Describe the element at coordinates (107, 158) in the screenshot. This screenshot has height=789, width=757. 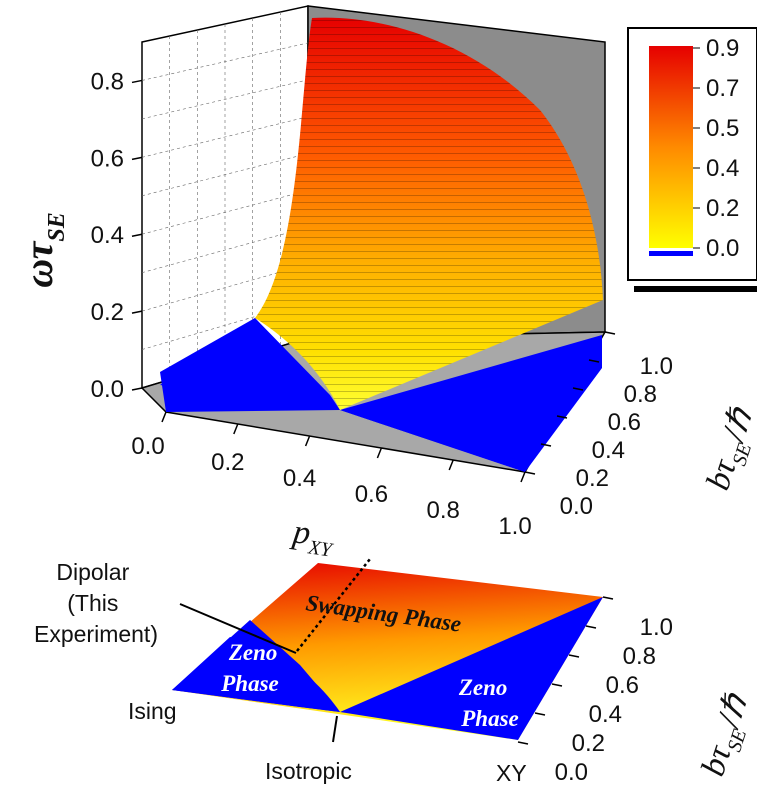
I see `z-tick-label: 0.6` at that location.